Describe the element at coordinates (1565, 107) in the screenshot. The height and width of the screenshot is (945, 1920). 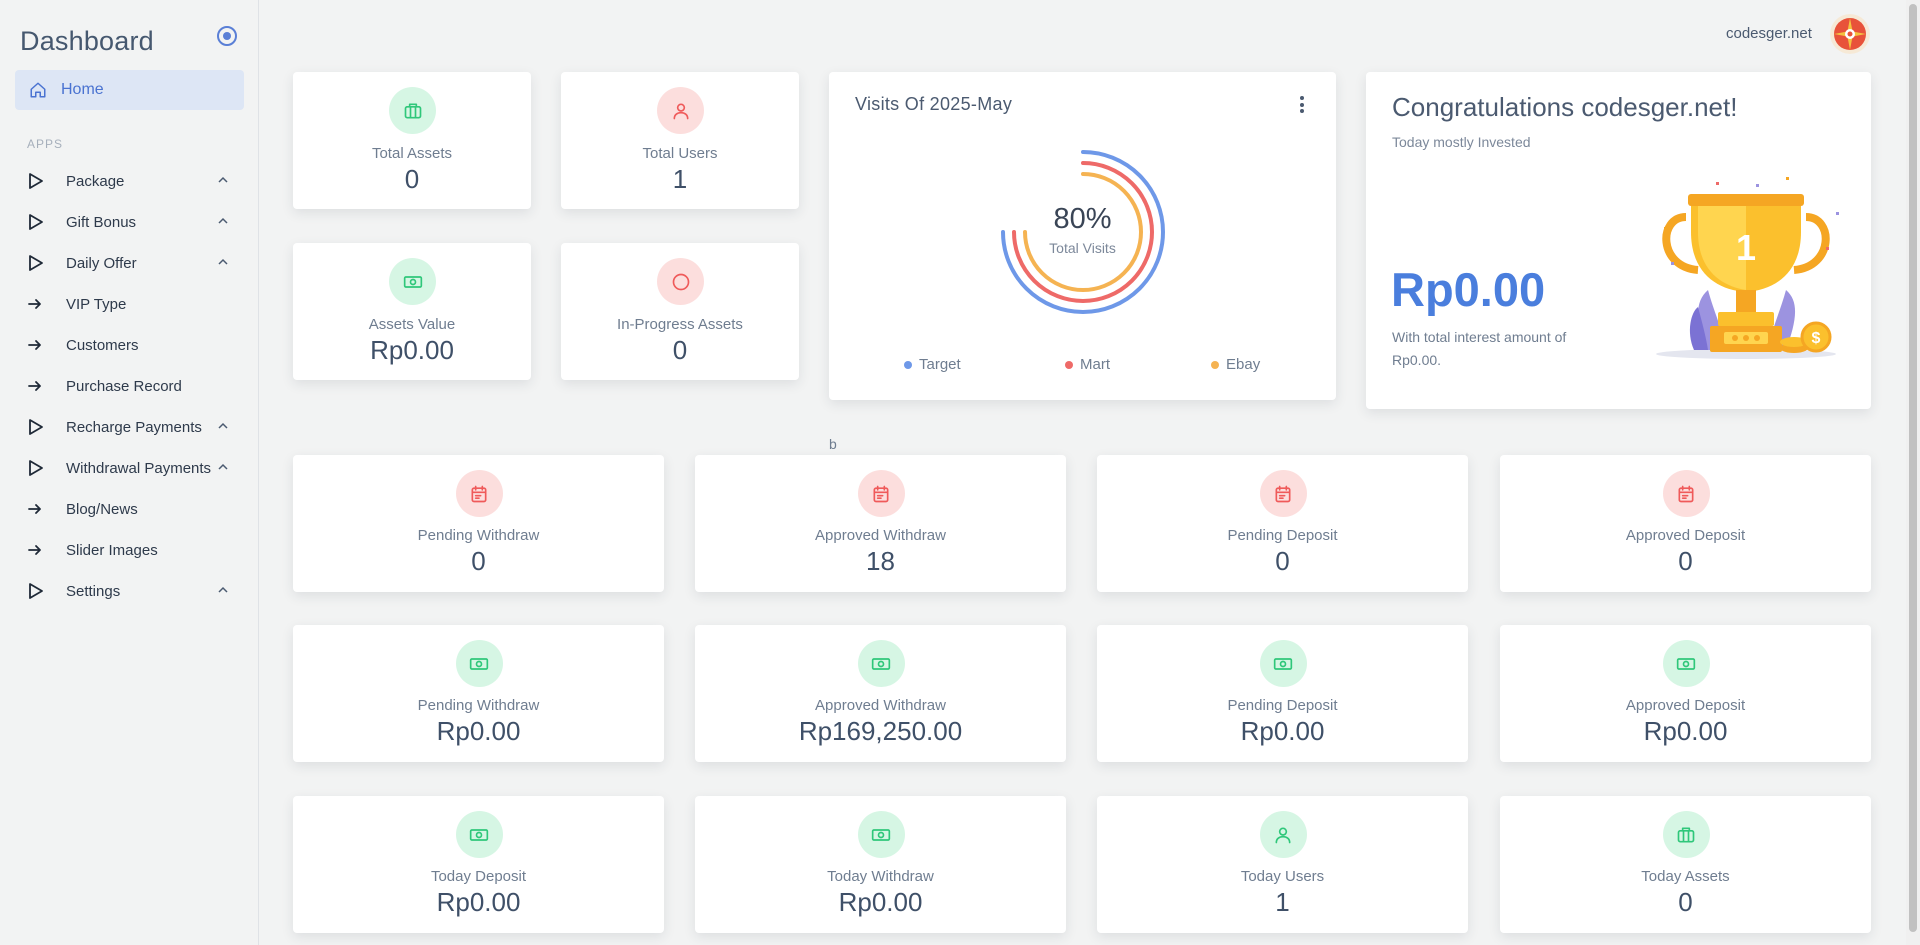
I see `congrats-title: Congratulations codesger.net!` at that location.